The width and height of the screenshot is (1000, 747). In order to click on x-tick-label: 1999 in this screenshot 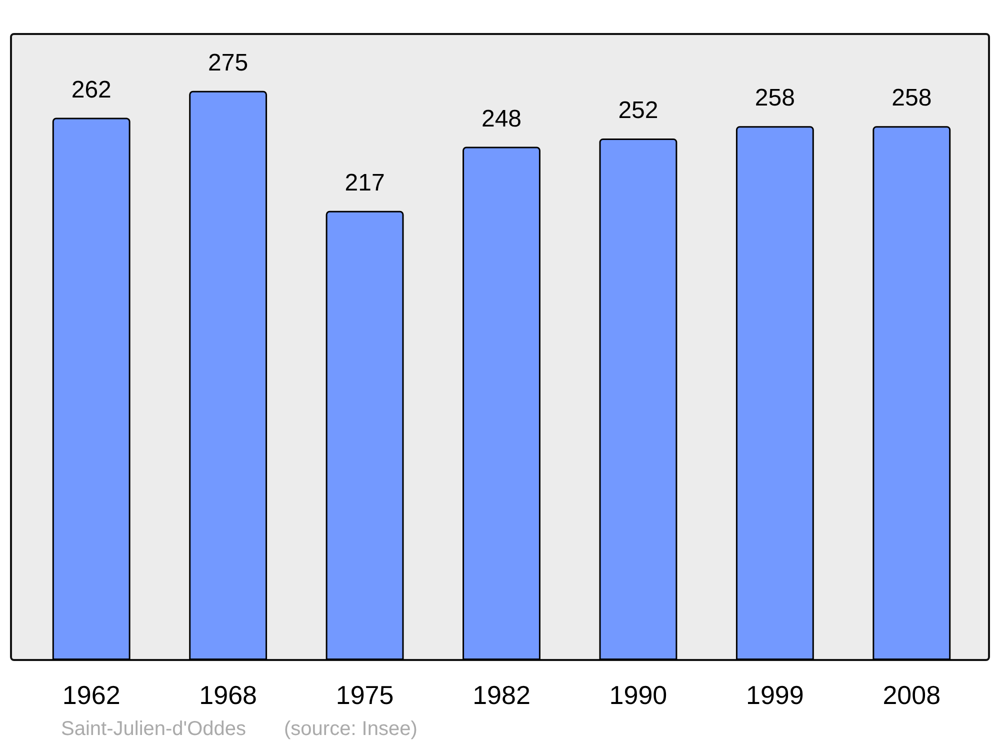, I will do `click(775, 695)`.